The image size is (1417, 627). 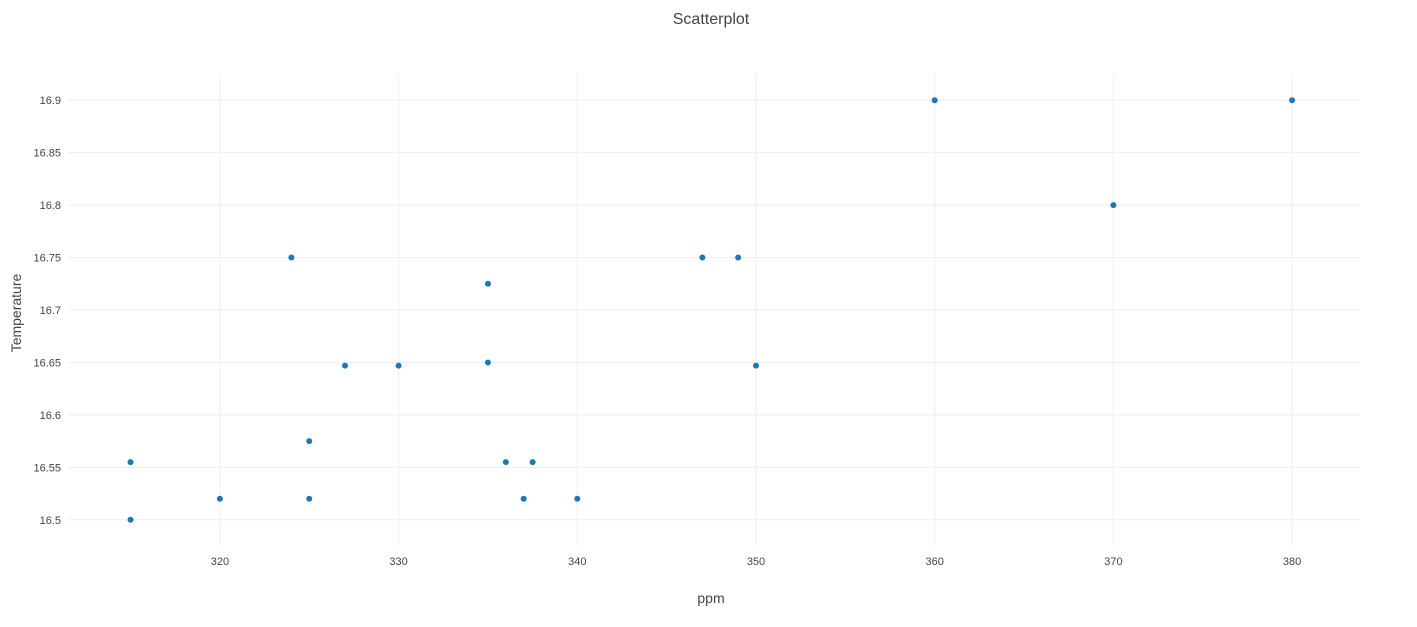 What do you see at coordinates (47, 154) in the screenshot?
I see `y-tick-label: 16.85` at bounding box center [47, 154].